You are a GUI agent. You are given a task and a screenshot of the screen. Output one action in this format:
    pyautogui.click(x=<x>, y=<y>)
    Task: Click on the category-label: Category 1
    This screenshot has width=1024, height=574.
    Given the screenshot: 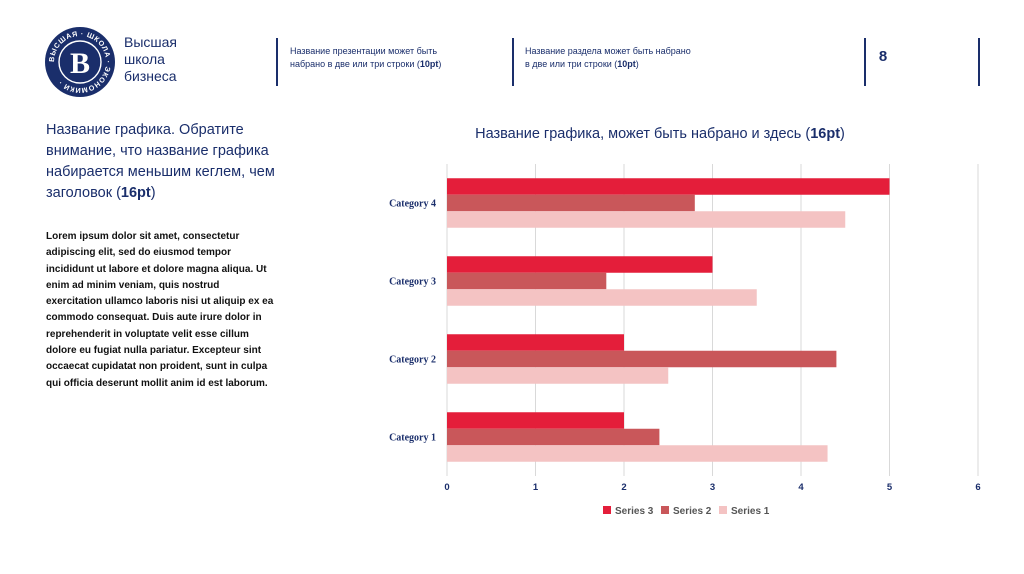 What is the action you would take?
    pyautogui.click(x=412, y=438)
    